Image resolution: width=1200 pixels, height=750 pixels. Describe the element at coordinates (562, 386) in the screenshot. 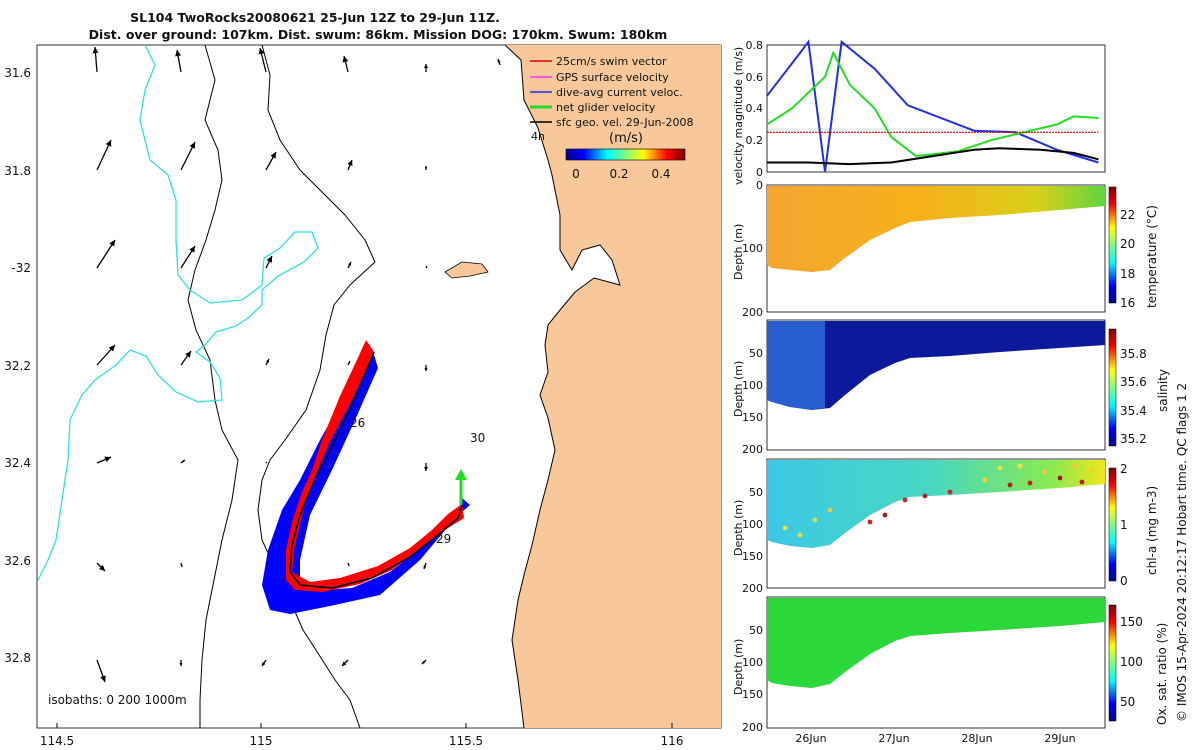

I see `map-coastline` at that location.